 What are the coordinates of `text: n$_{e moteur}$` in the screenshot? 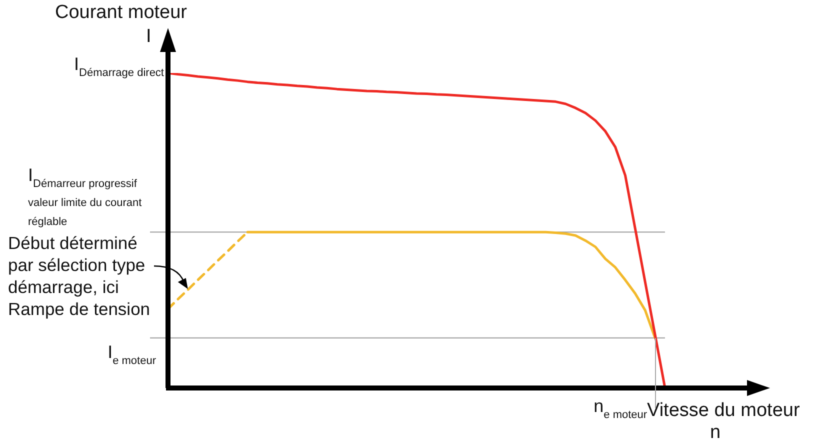 It's located at (621, 408).